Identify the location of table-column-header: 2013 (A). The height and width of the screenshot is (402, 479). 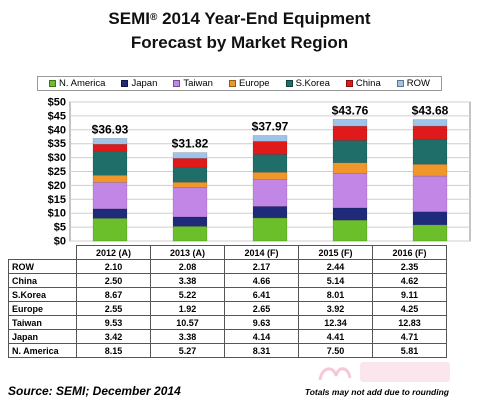
(187, 252).